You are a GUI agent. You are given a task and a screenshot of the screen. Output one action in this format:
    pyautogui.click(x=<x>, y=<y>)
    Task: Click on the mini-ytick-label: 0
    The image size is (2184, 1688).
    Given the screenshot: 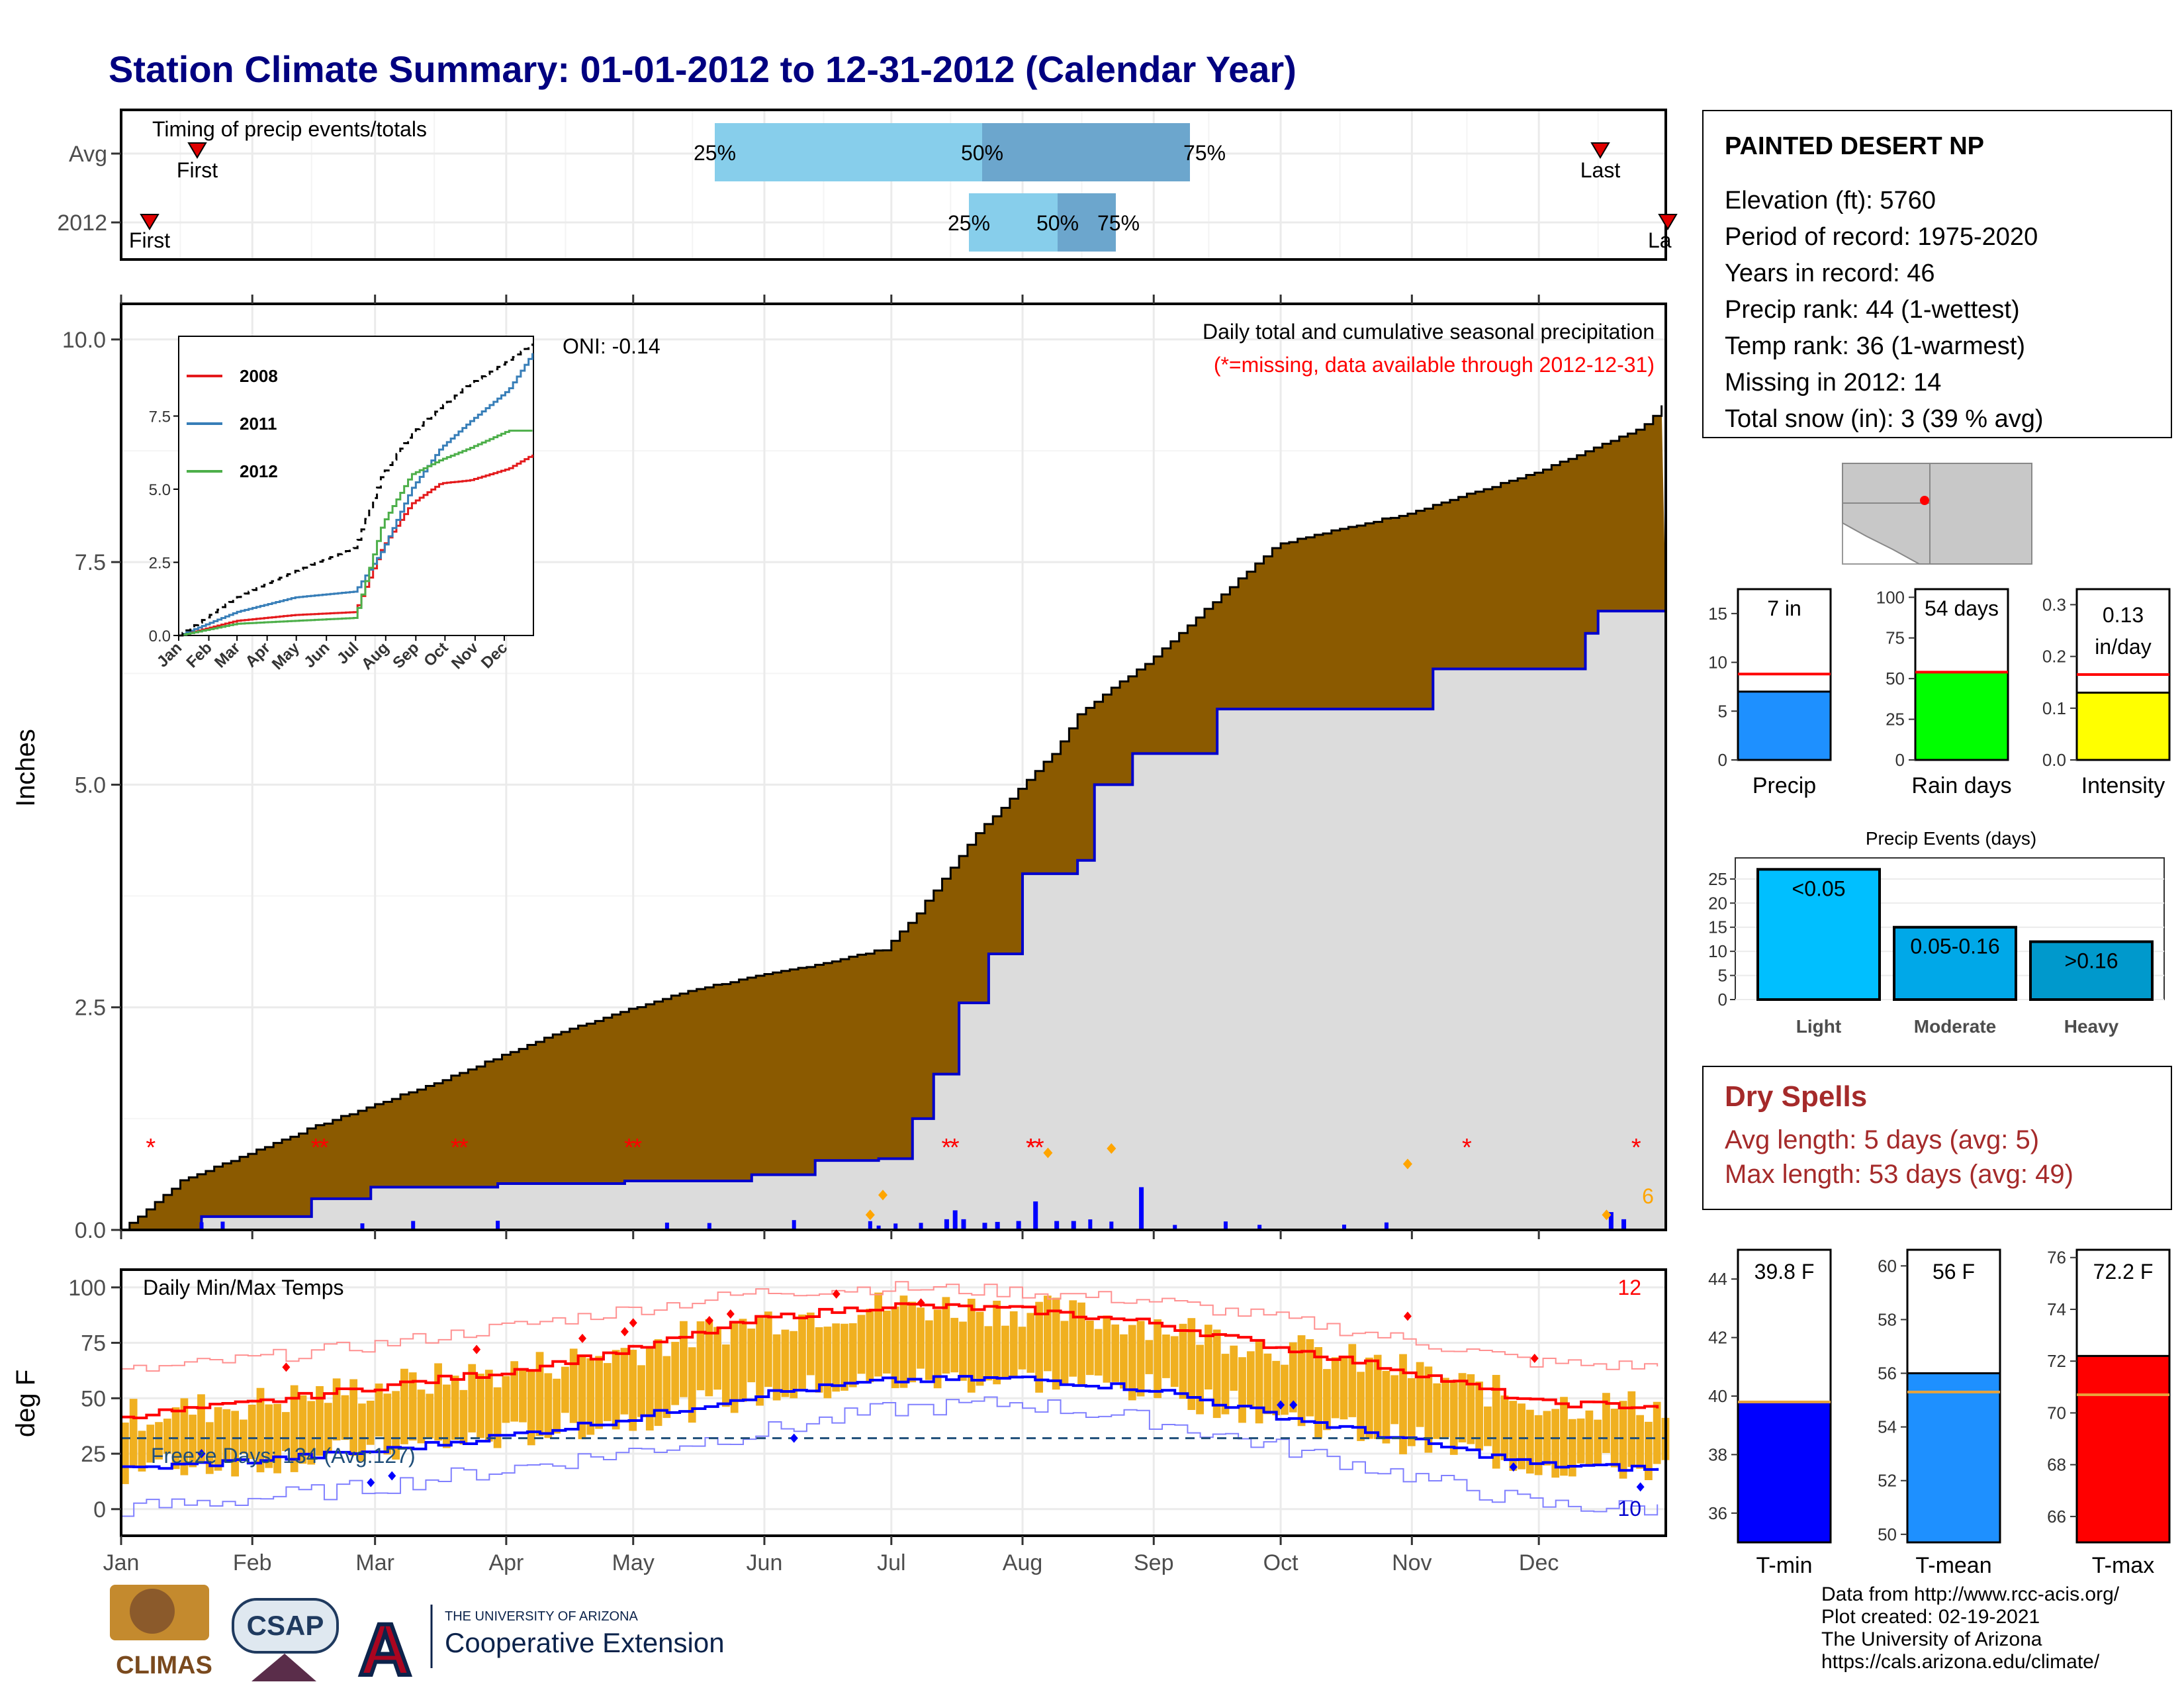 What is the action you would take?
    pyautogui.click(x=1723, y=760)
    